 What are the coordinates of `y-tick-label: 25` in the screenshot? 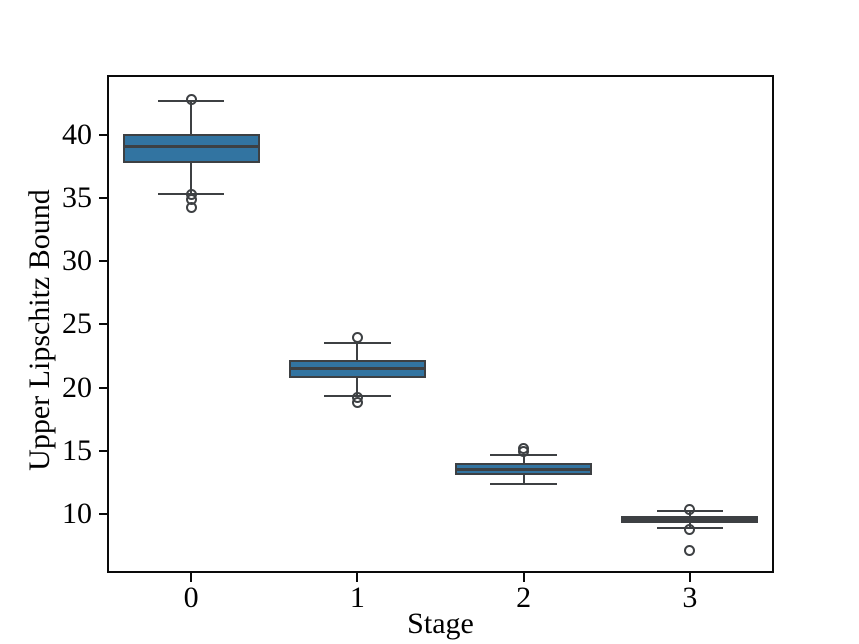 It's located at (77, 324).